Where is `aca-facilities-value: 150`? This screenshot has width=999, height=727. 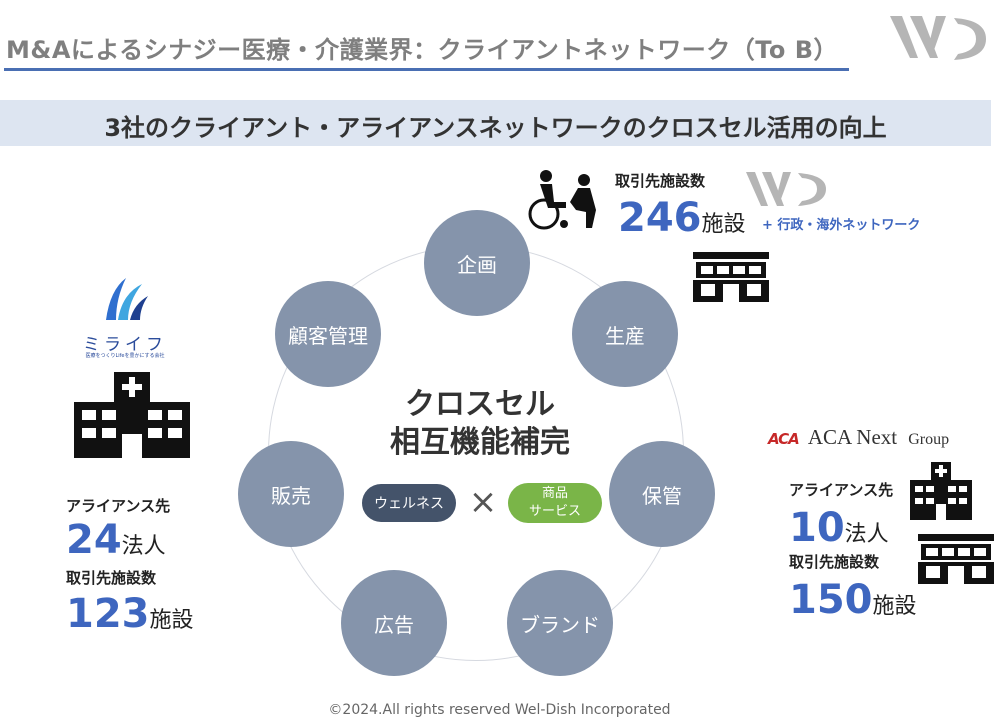 aca-facilities-value: 150 is located at coordinates (831, 600).